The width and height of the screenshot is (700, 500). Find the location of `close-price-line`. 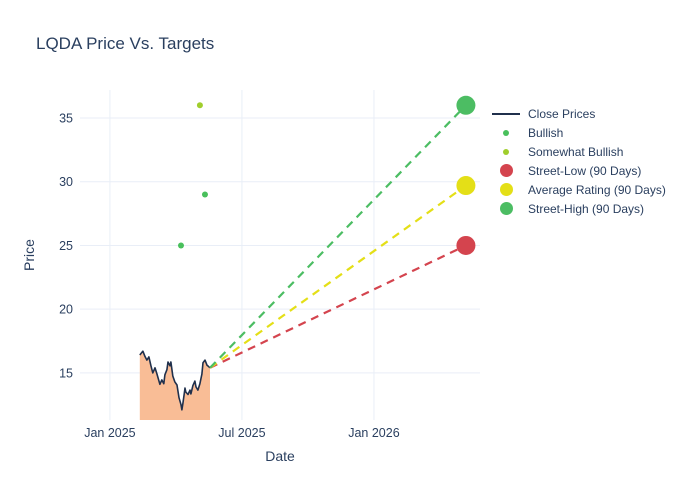

close-price-line is located at coordinates (175, 380).